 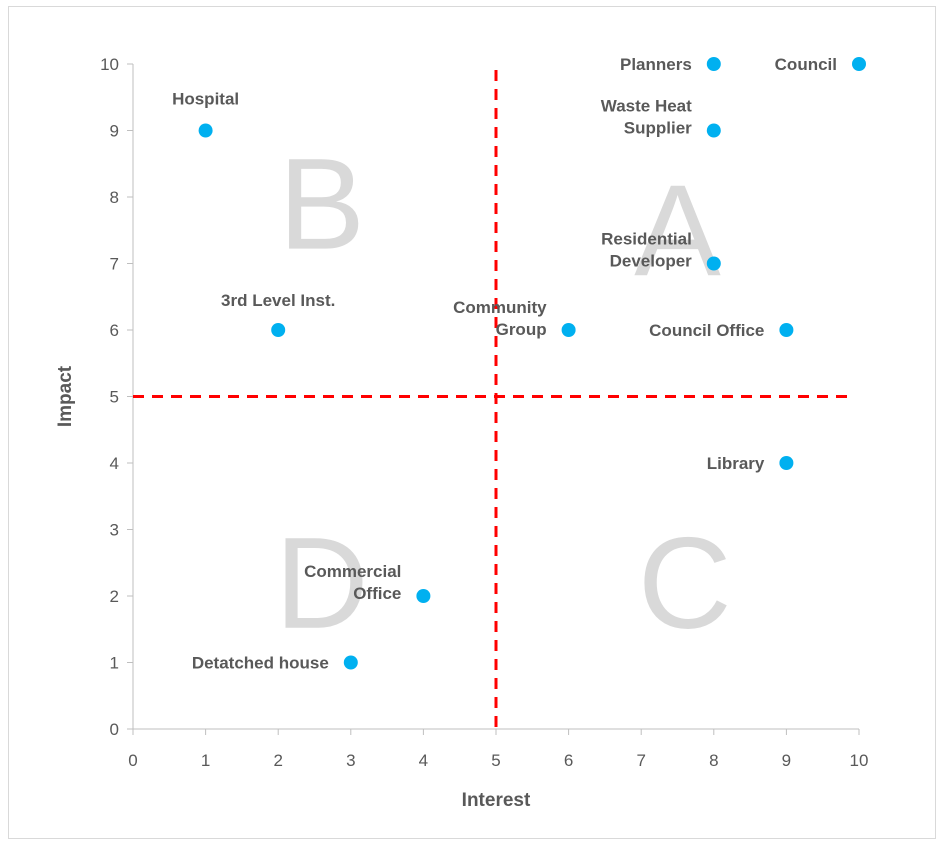 I want to click on x-tick-label: 7, so click(x=640, y=760).